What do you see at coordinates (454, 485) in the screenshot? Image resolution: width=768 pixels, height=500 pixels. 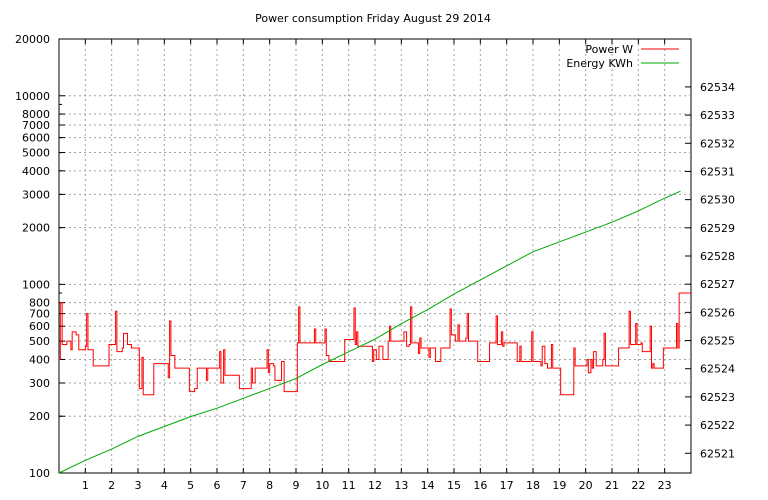 I see `x-tick-label: 15` at bounding box center [454, 485].